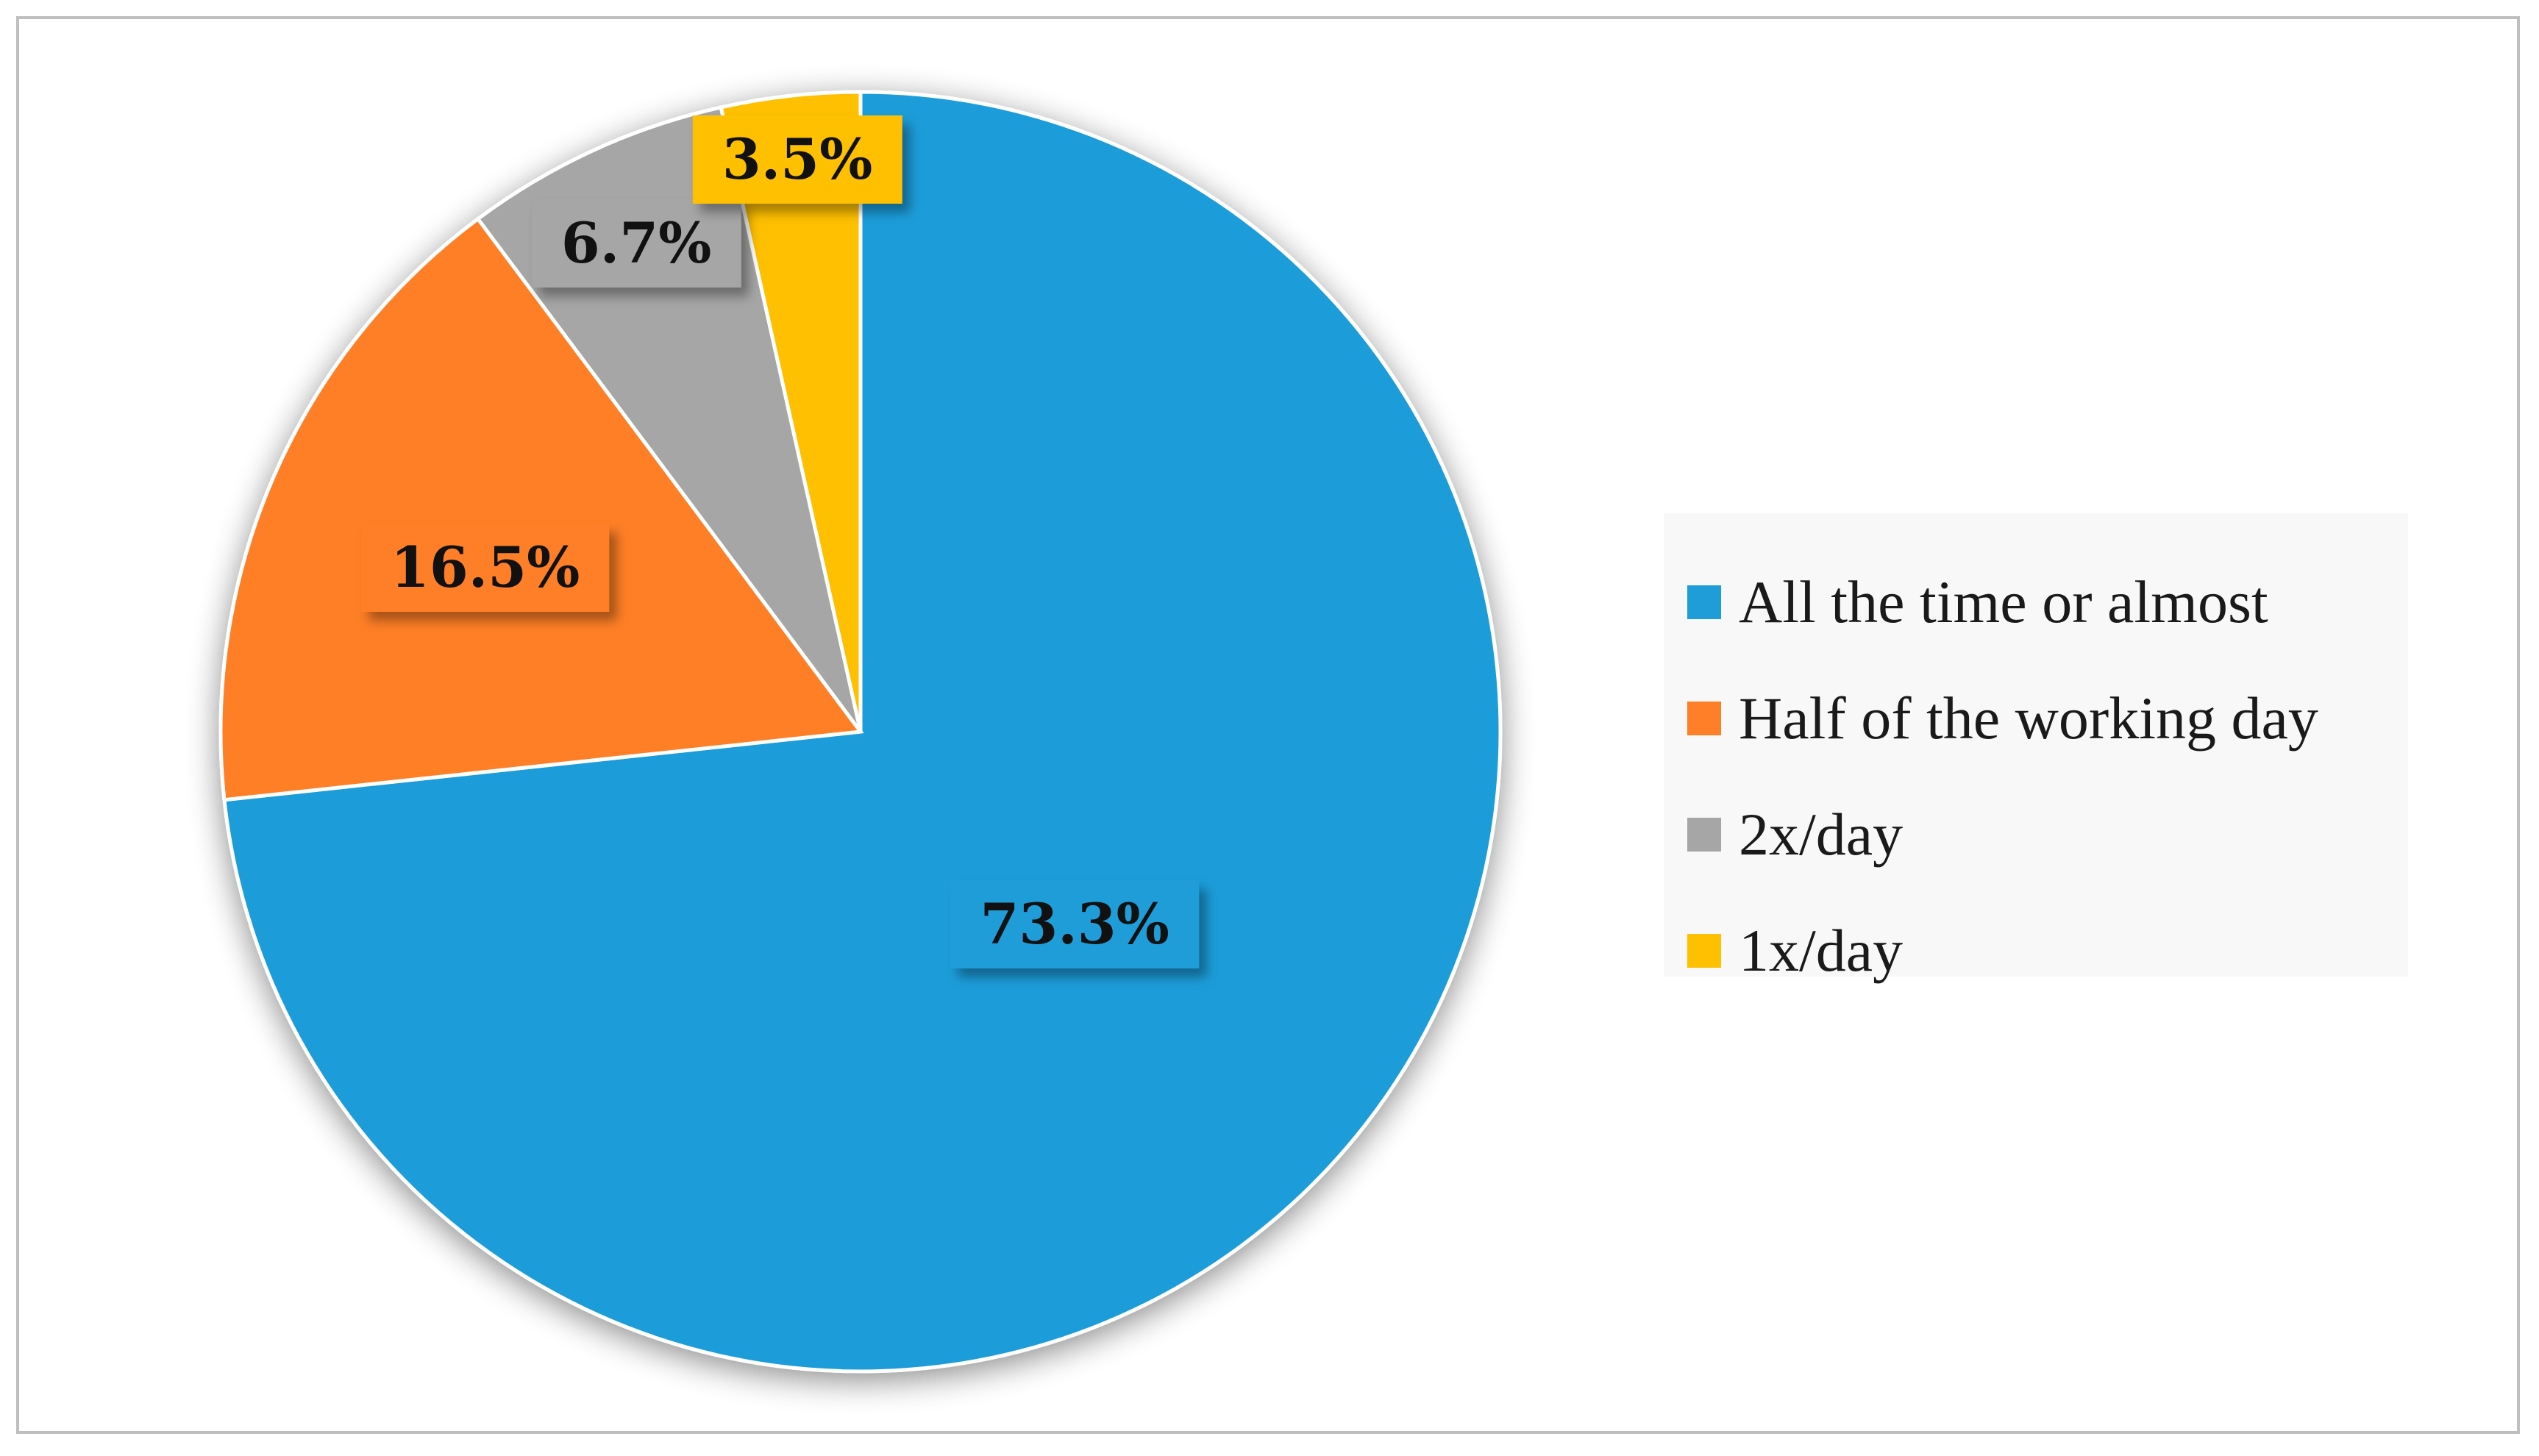 This screenshot has width=2539, height=1456. I want to click on data-label-half-day: 16.5%, so click(486, 568).